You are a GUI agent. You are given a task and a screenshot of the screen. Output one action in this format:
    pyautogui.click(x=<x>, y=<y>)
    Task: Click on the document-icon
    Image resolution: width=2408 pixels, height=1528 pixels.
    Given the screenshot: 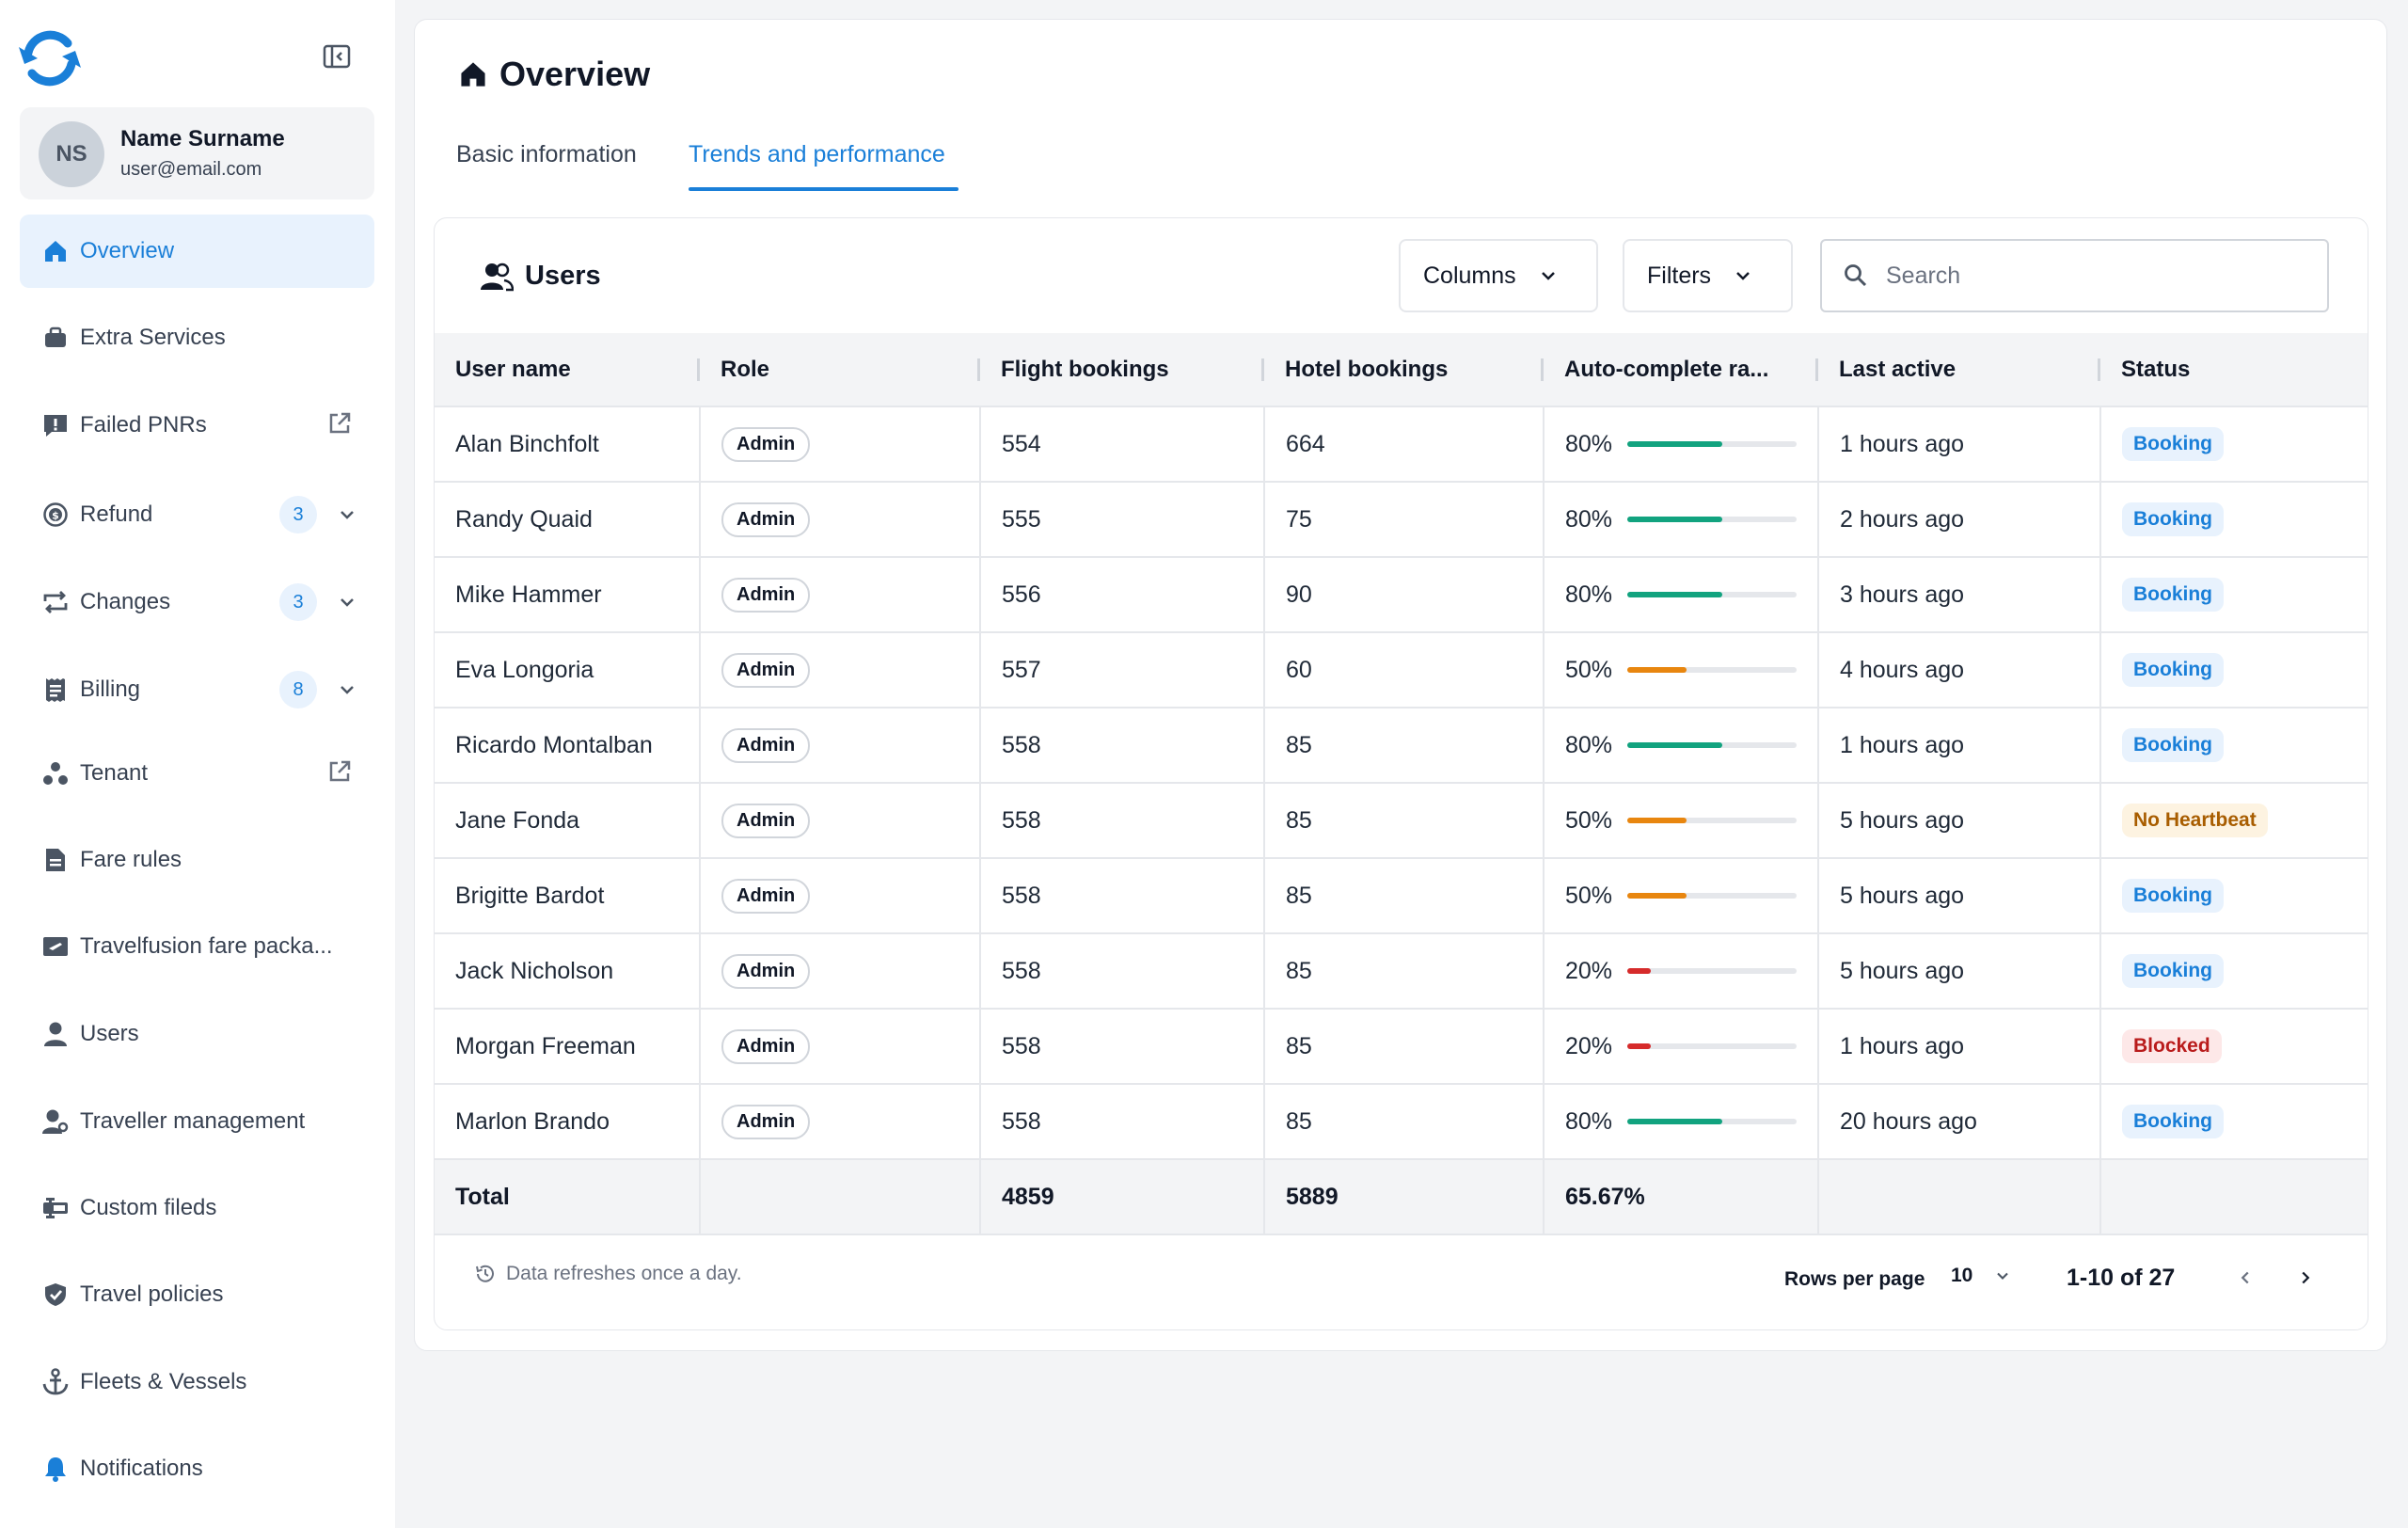 What is the action you would take?
    pyautogui.click(x=56, y=860)
    